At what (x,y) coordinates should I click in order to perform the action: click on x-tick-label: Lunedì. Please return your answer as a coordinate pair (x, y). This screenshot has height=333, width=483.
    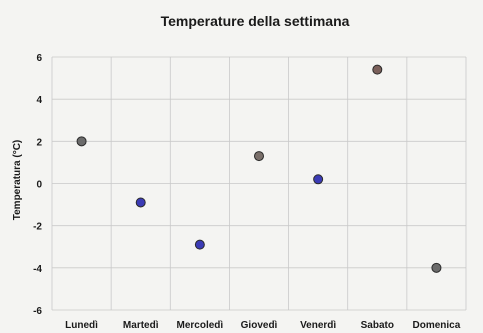
    Looking at the image, I should click on (81, 325).